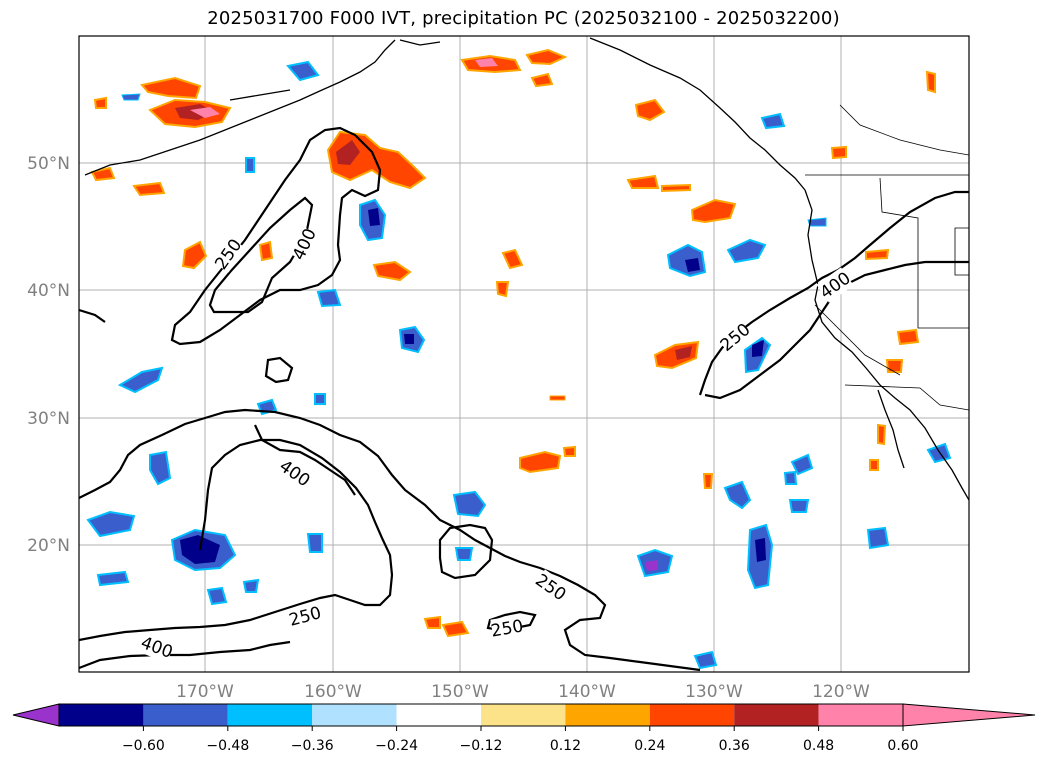 The height and width of the screenshot is (765, 1047). I want to click on colorbar-tick-label: 0.60, so click(902, 746).